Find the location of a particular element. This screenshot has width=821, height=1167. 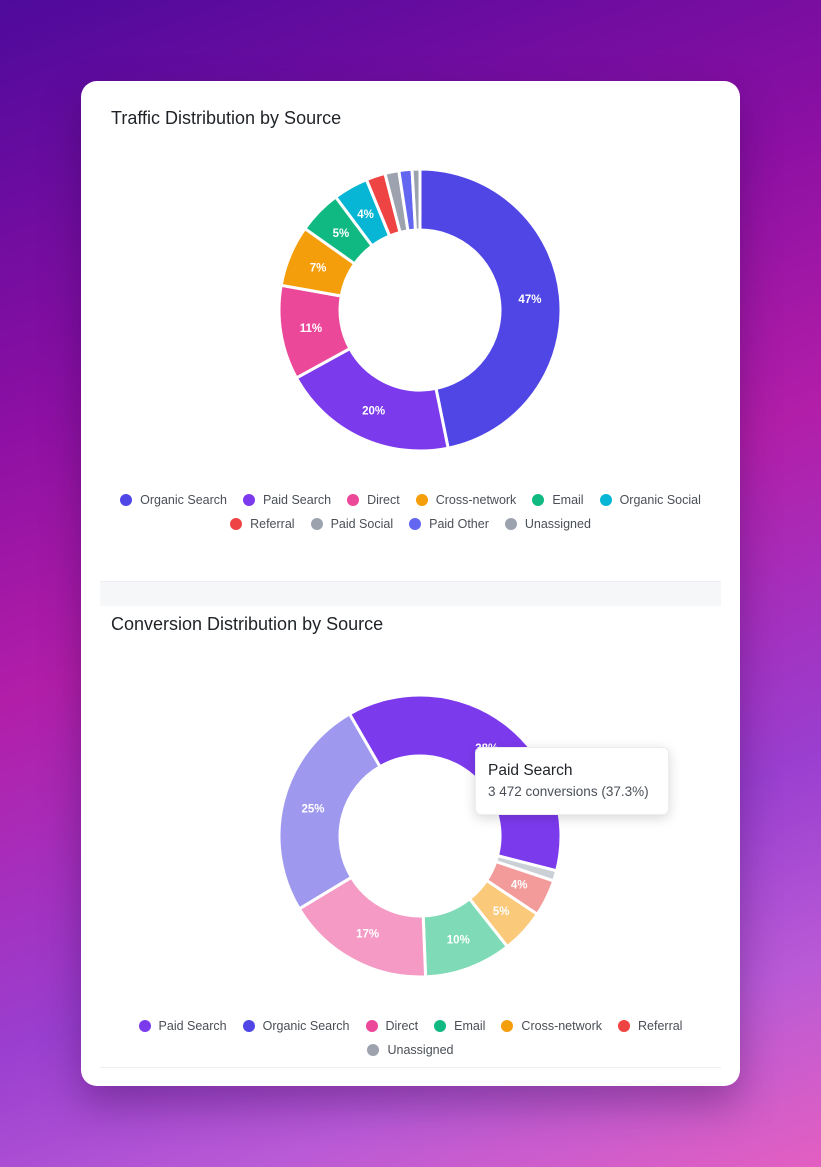

slice-label-referral: 4% is located at coordinates (519, 886).